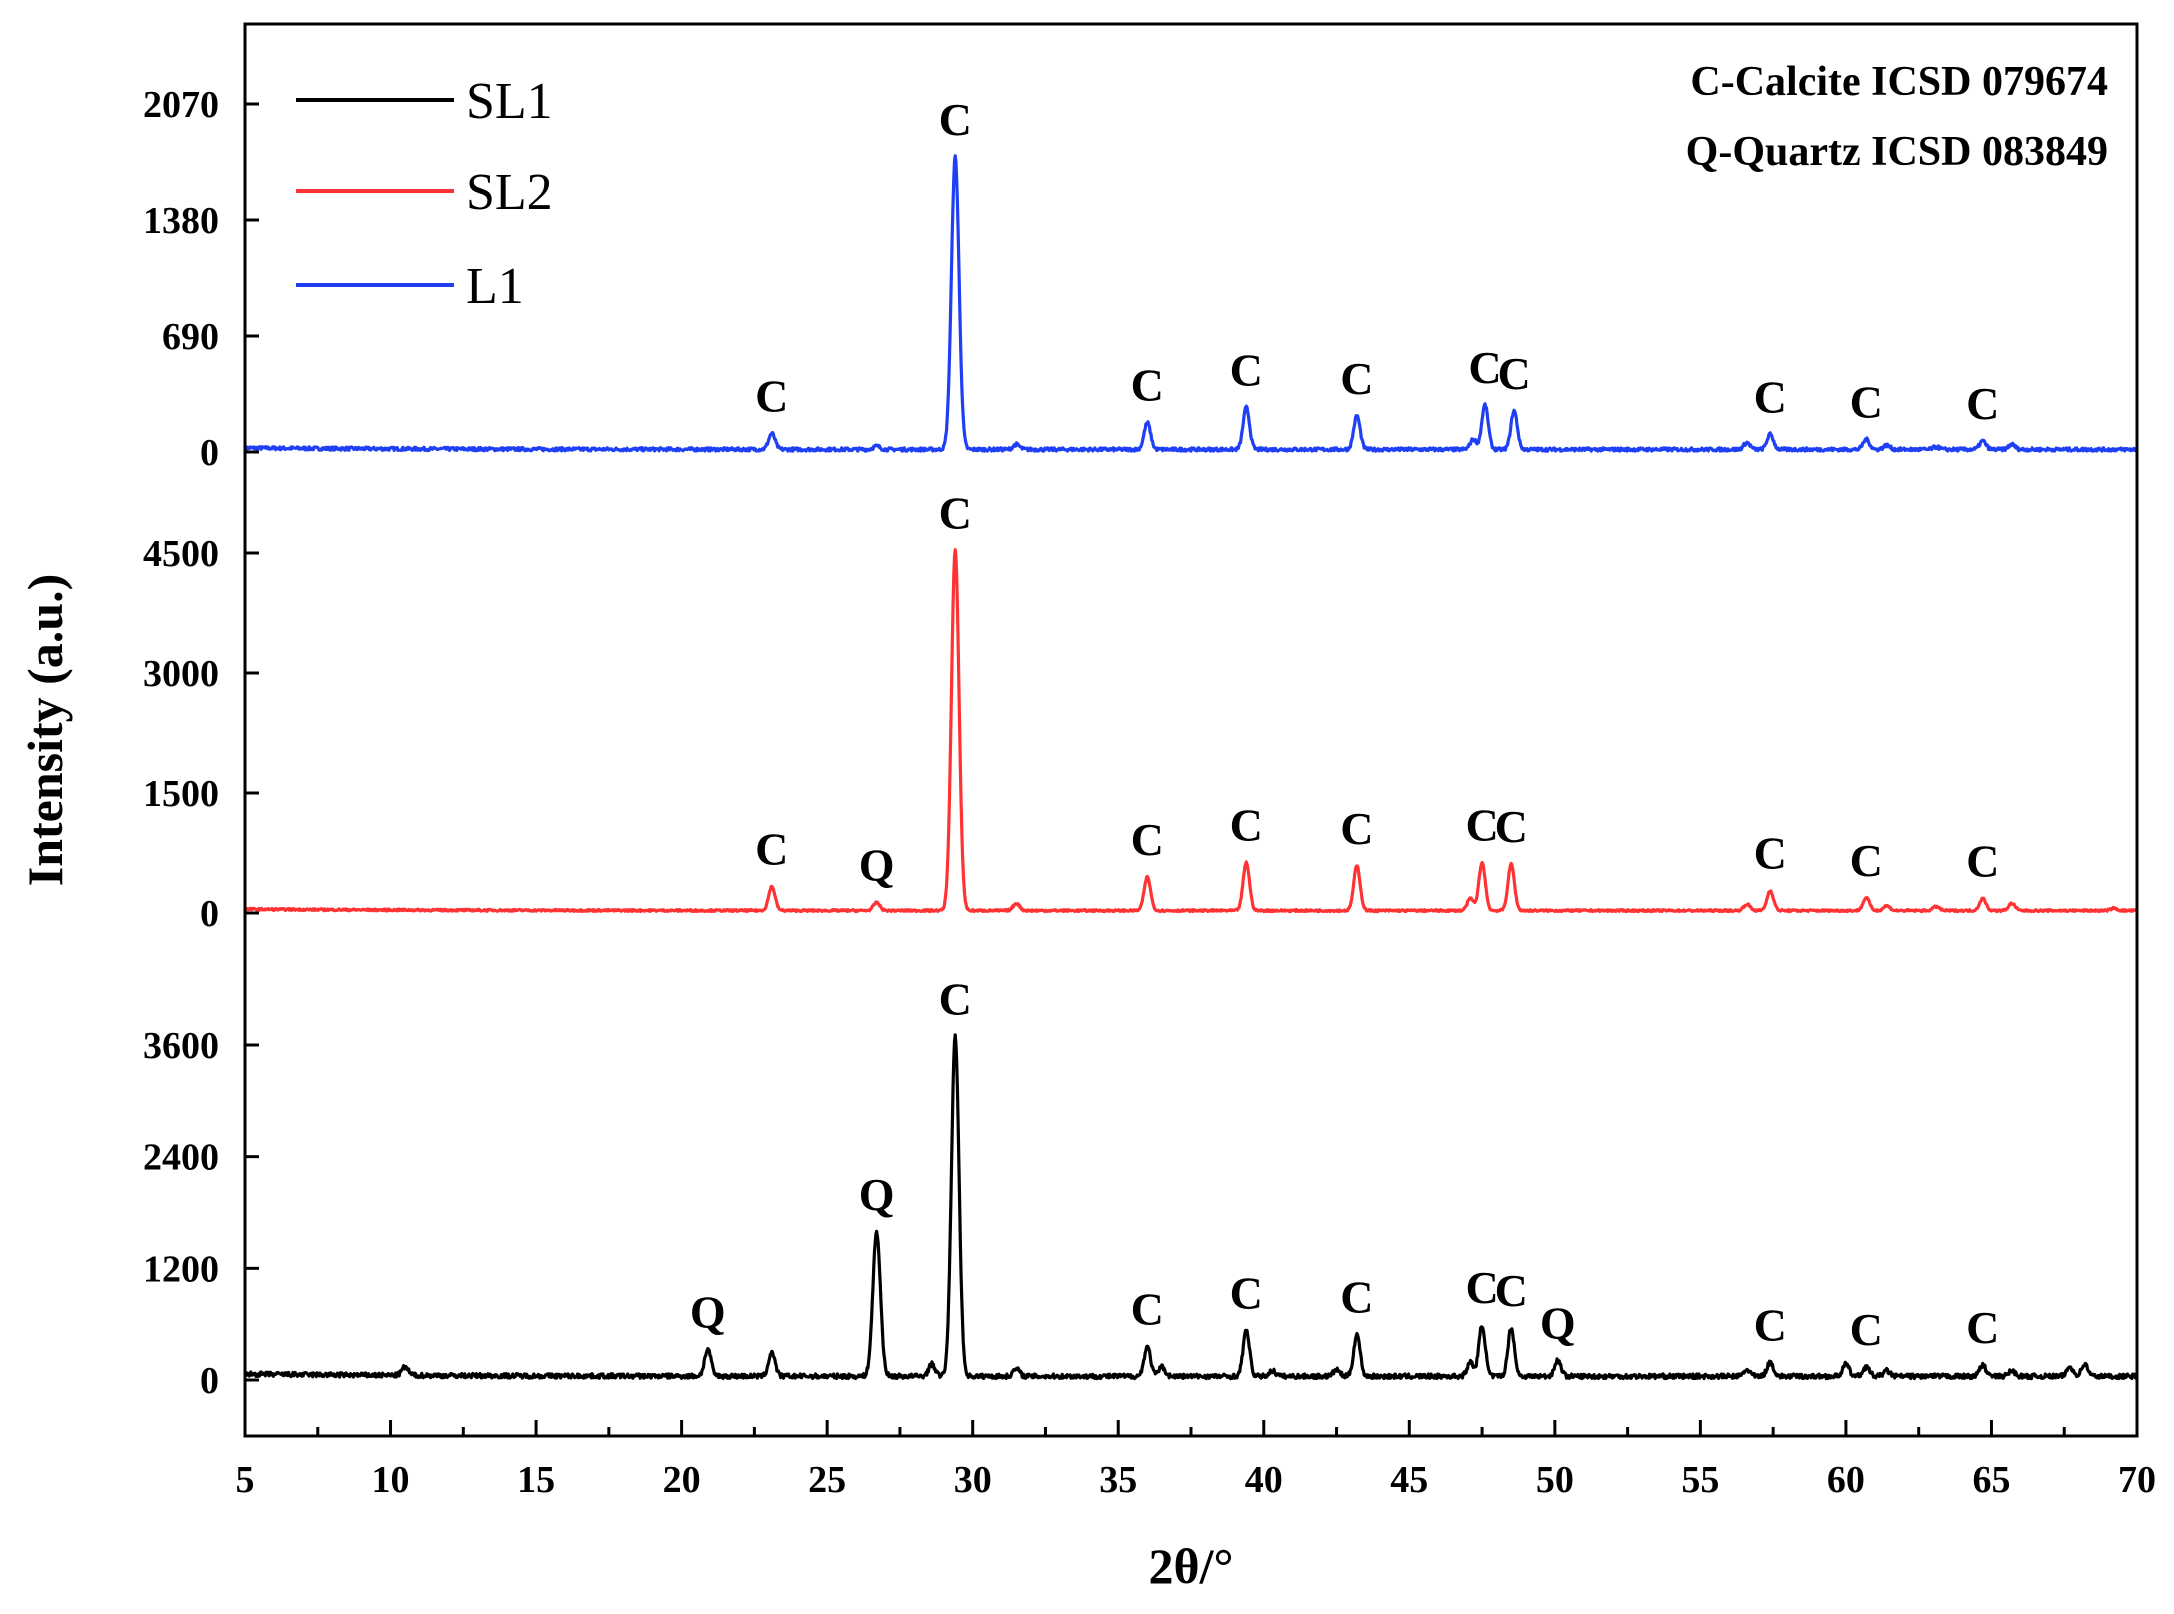  I want to click on peak-label-l1-4: C, so click(1147, 385).